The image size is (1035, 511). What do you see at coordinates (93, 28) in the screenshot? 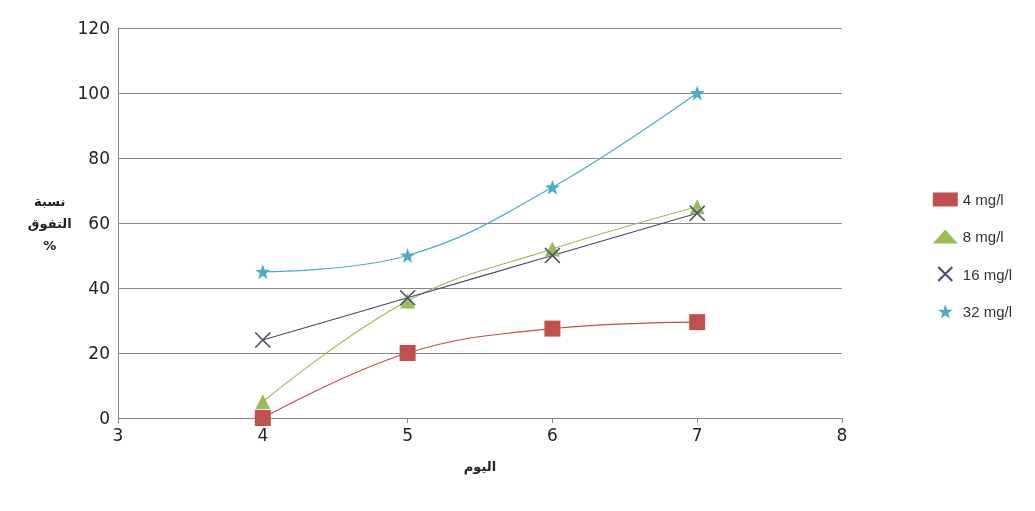
I see `y-tick-label: 120` at bounding box center [93, 28].